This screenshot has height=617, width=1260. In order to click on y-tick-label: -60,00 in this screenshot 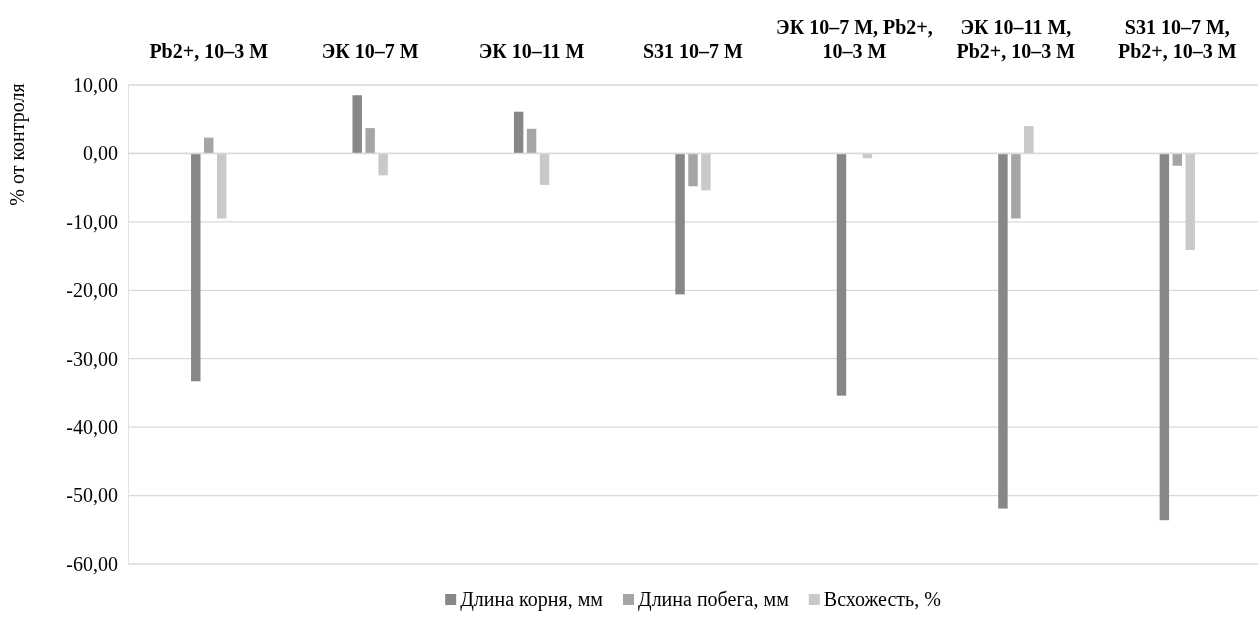, I will do `click(92, 563)`.